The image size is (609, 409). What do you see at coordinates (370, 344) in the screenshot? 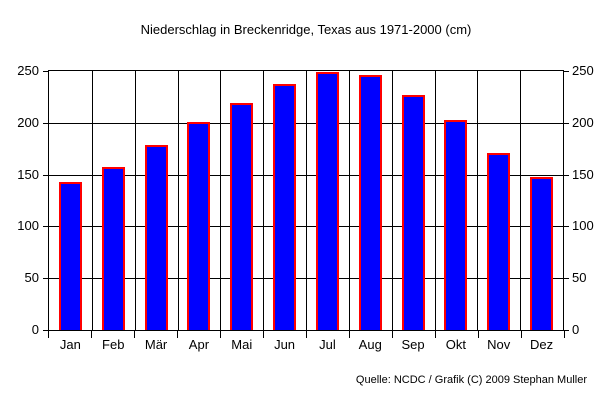
I see `x-axis-label-Aug: Aug` at bounding box center [370, 344].